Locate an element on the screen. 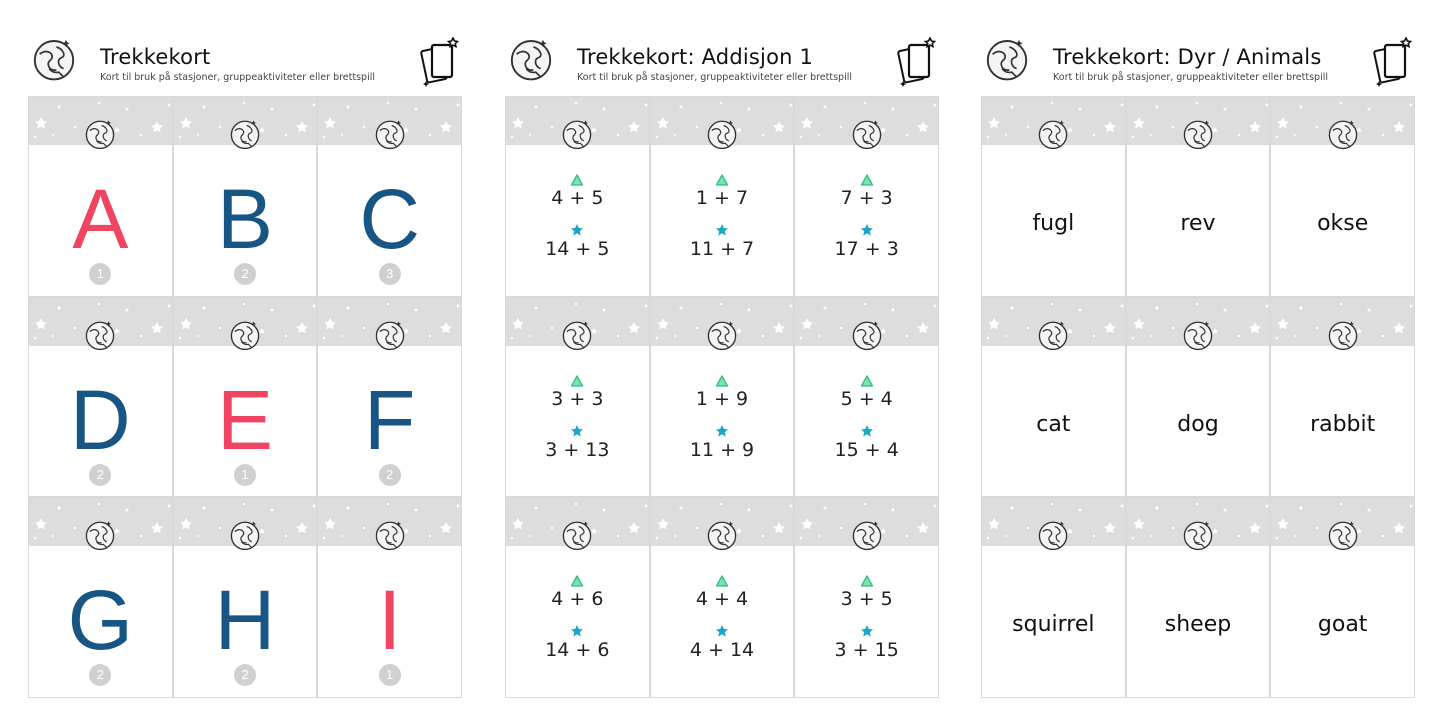  card-letter: G is located at coordinates (100, 620).